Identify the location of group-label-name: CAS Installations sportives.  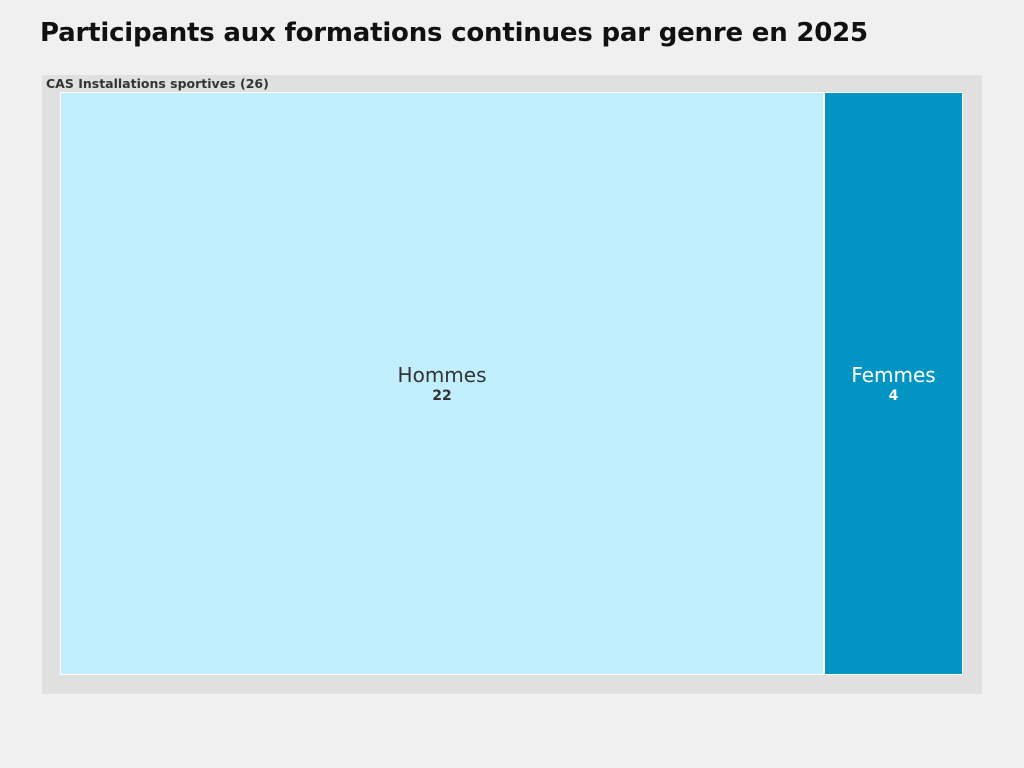
(141, 83).